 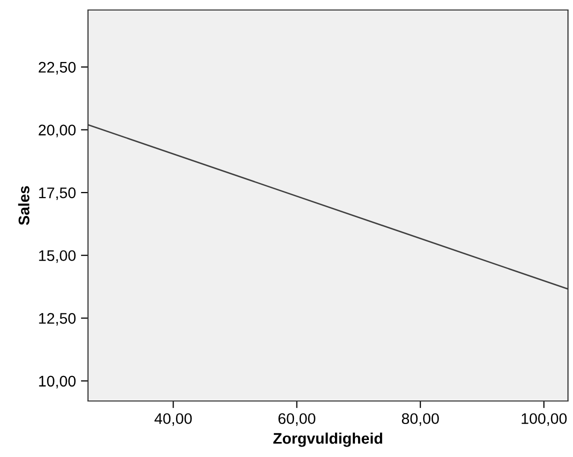 I want to click on x-tick-label: 60,00, so click(x=297, y=419).